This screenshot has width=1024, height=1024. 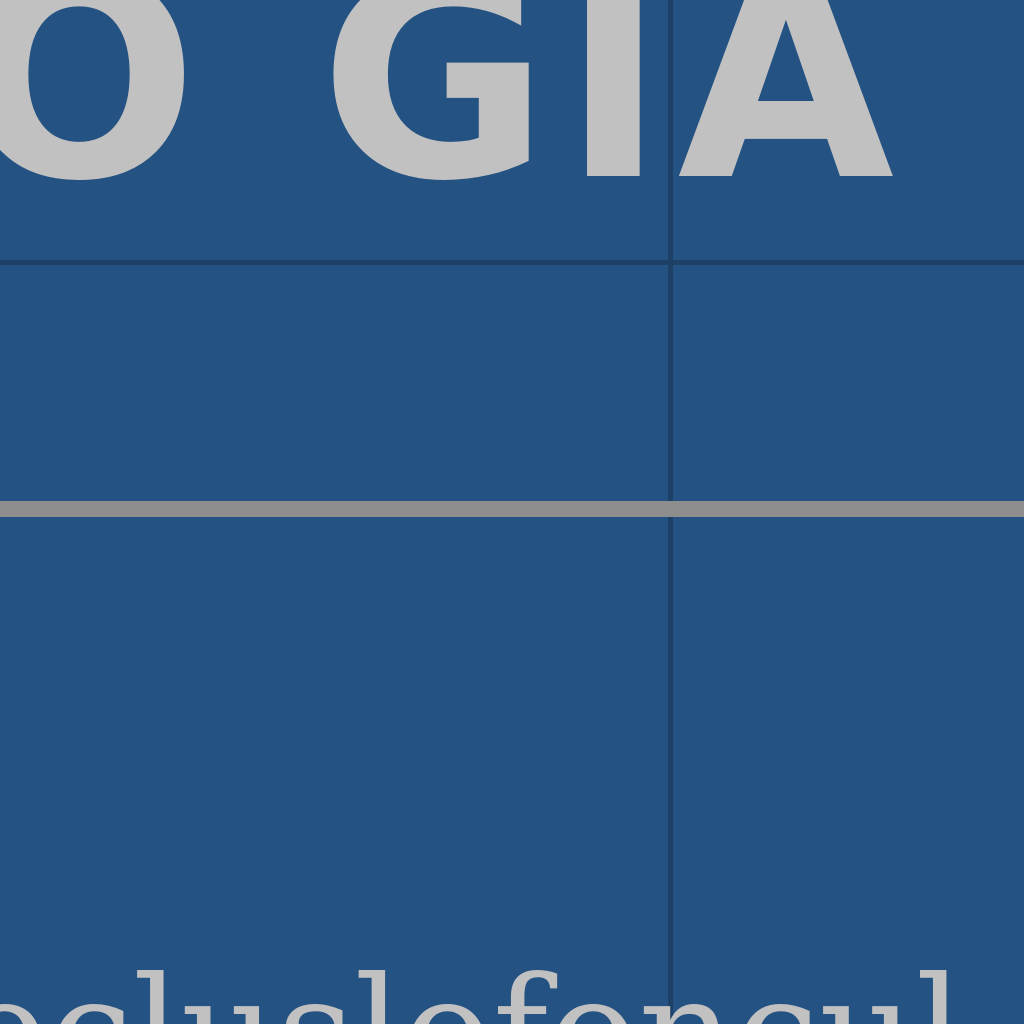 What do you see at coordinates (482, 991) in the screenshot?
I see `body-text-fragment: ecluslofoncul` at bounding box center [482, 991].